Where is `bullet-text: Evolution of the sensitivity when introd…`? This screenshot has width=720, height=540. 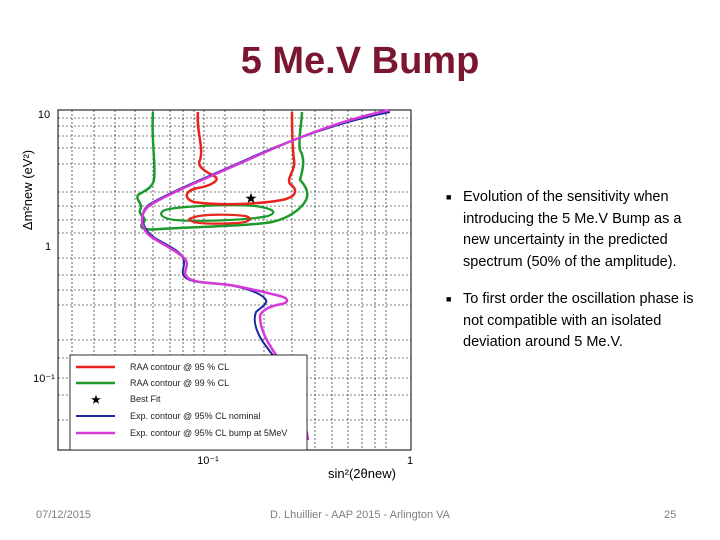
bullet-text: Evolution of the sensitivity when introd… is located at coordinates (572, 229).